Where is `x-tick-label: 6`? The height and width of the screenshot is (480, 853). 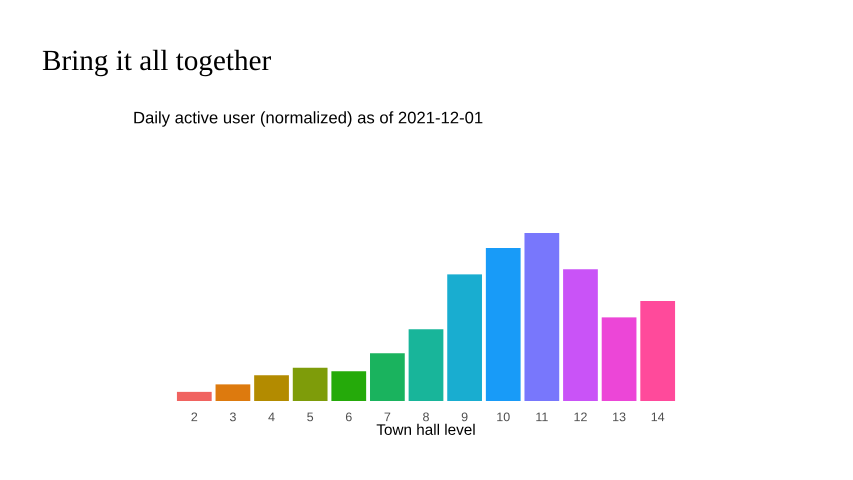 x-tick-label: 6 is located at coordinates (349, 417).